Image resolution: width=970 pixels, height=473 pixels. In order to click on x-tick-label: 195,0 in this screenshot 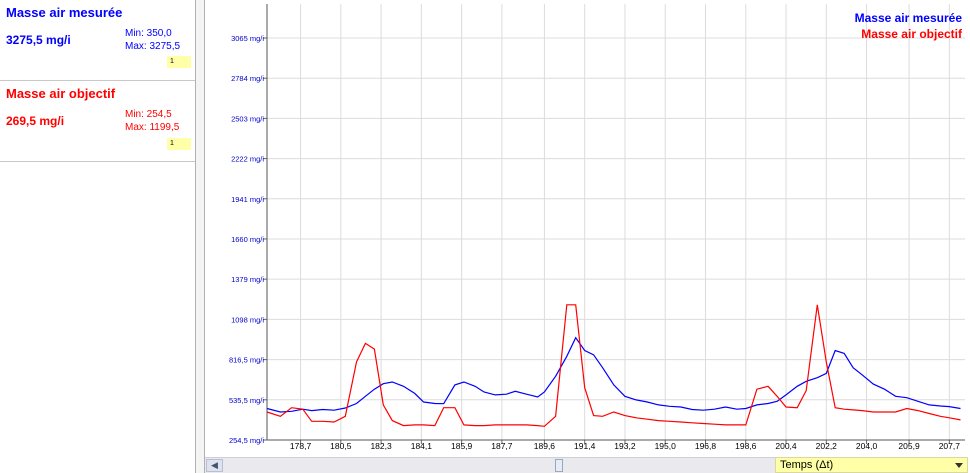, I will do `click(666, 446)`.